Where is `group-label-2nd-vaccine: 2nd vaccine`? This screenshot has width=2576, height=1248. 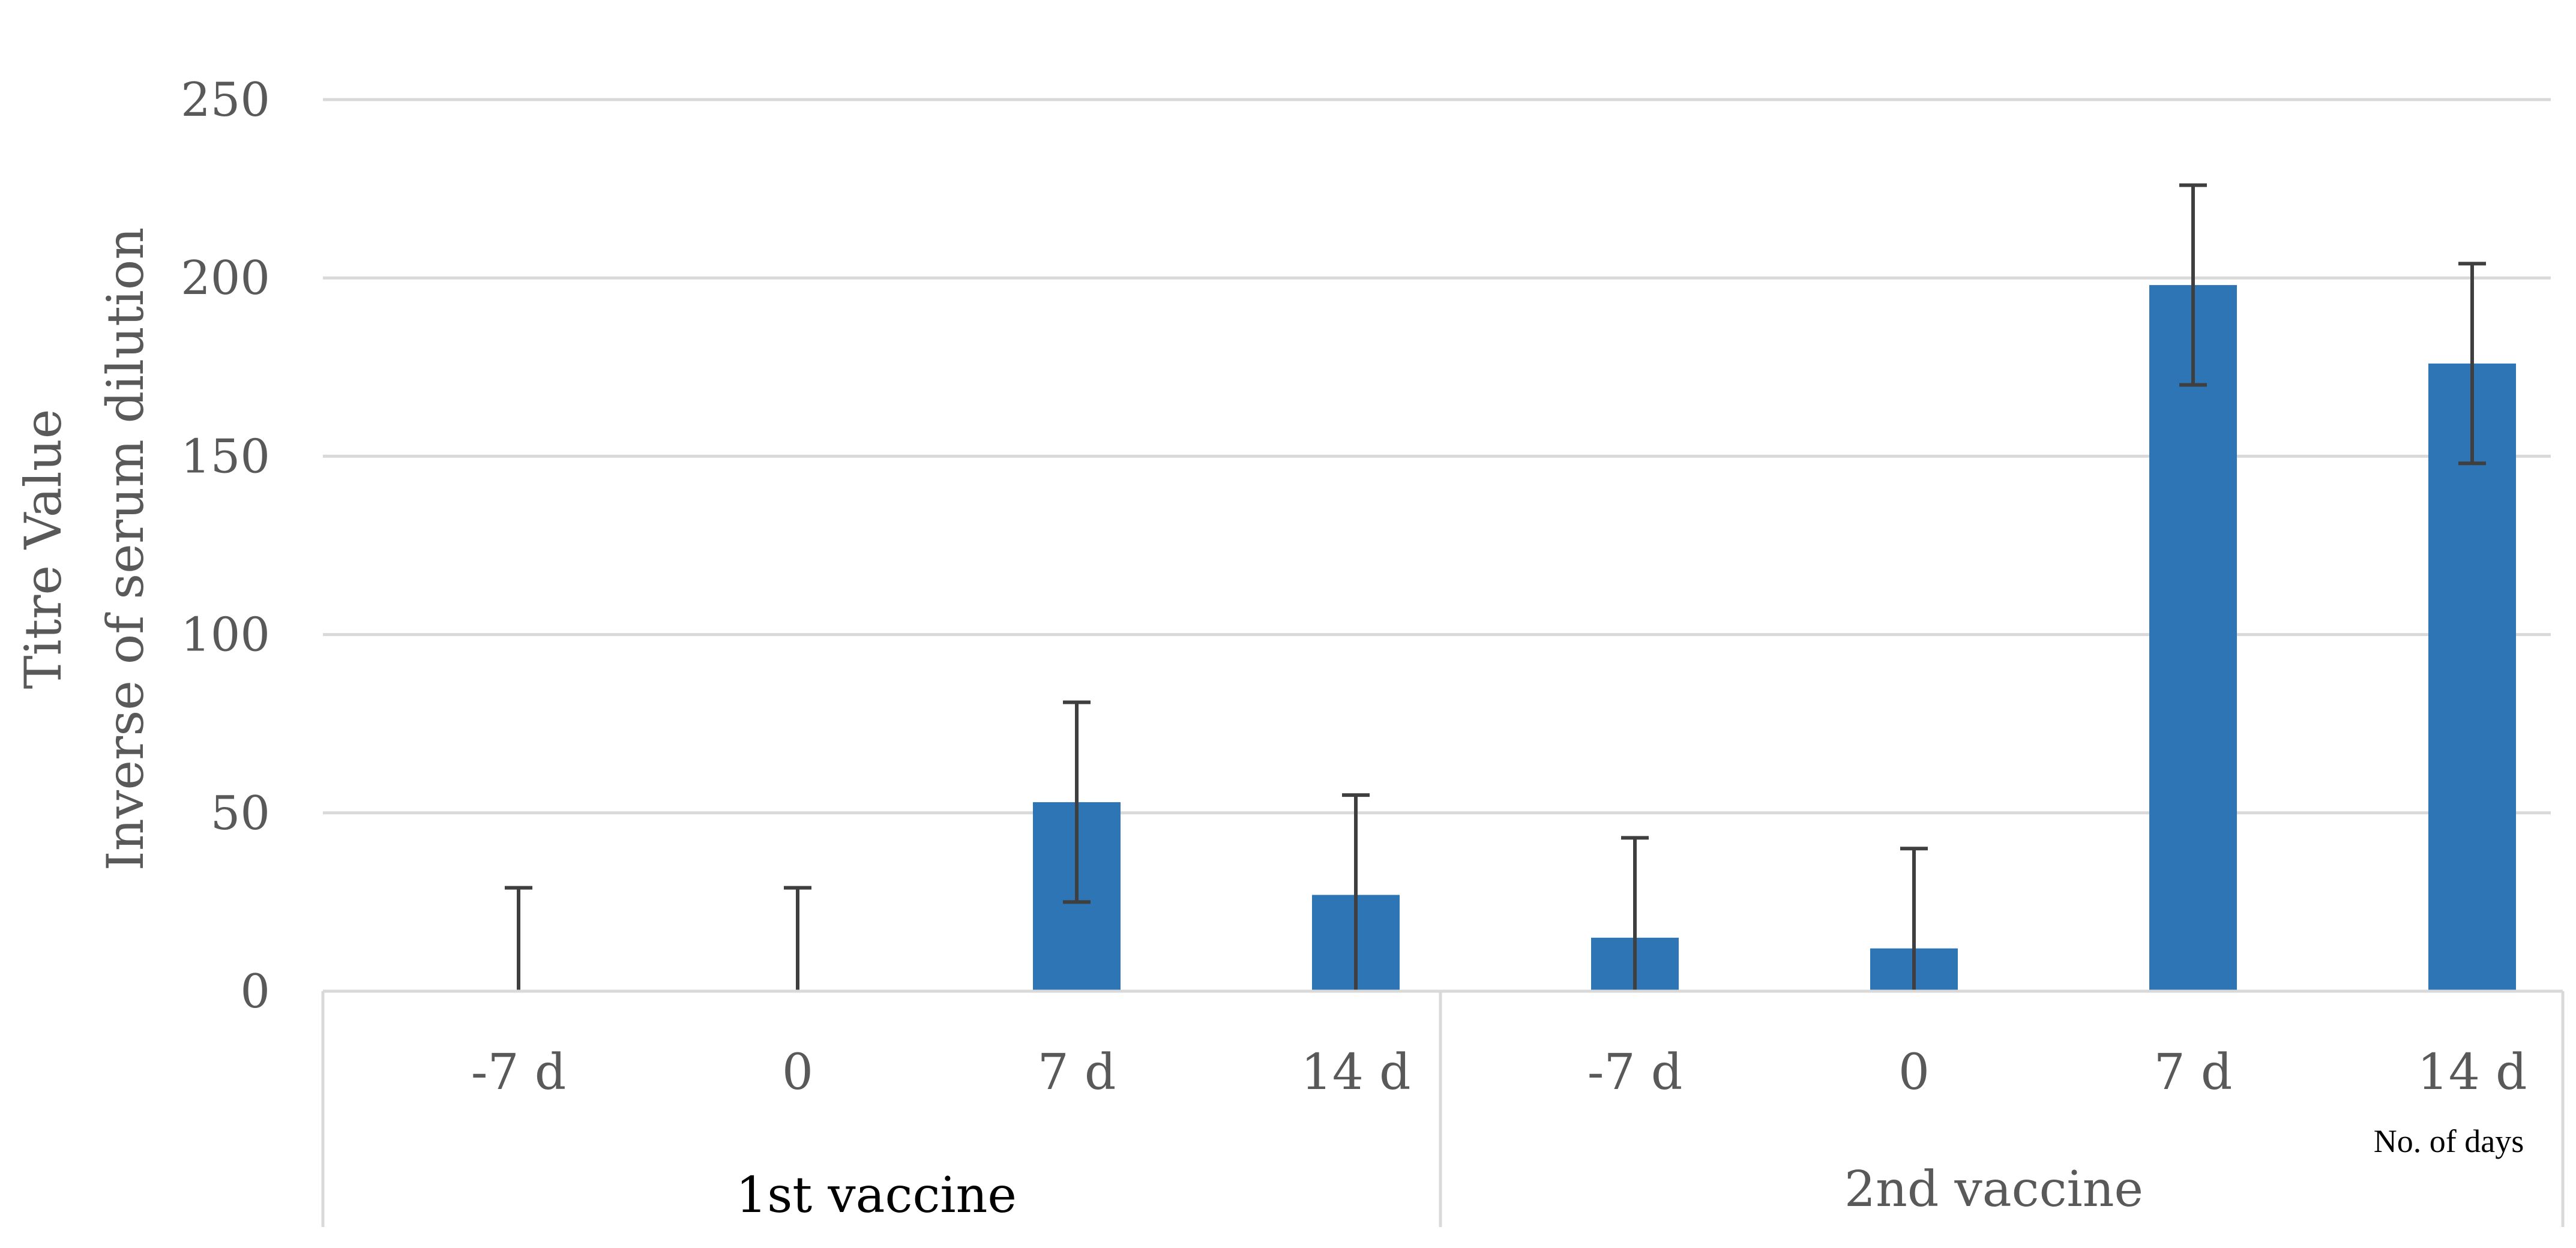
group-label-2nd-vaccine: 2nd vaccine is located at coordinates (1993, 1189).